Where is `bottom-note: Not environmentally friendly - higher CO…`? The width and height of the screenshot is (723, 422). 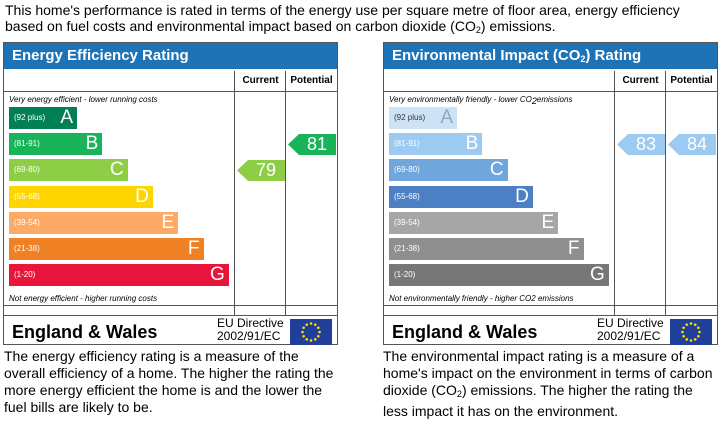 bottom-note: Not environmentally friendly - higher CO… is located at coordinates (481, 298).